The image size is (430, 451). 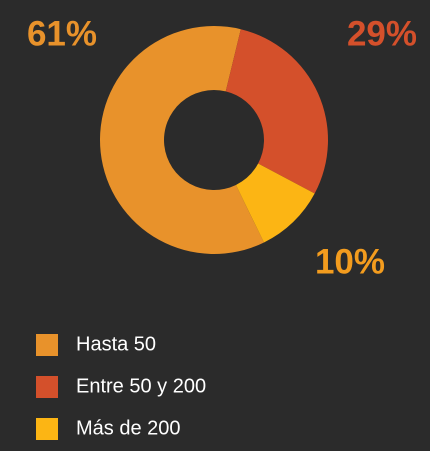 I want to click on value-label: 61%, so click(x=62, y=33).